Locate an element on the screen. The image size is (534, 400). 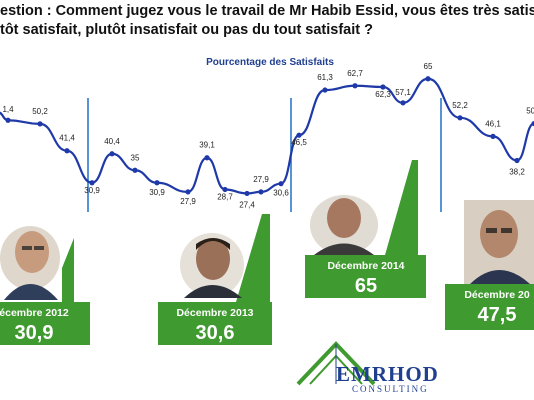
data-label: 52,2 is located at coordinates (460, 105).